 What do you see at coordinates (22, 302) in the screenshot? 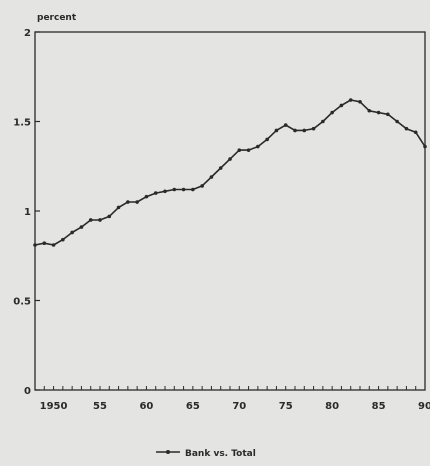
I see `y-tick-label: 0.5` at bounding box center [22, 302].